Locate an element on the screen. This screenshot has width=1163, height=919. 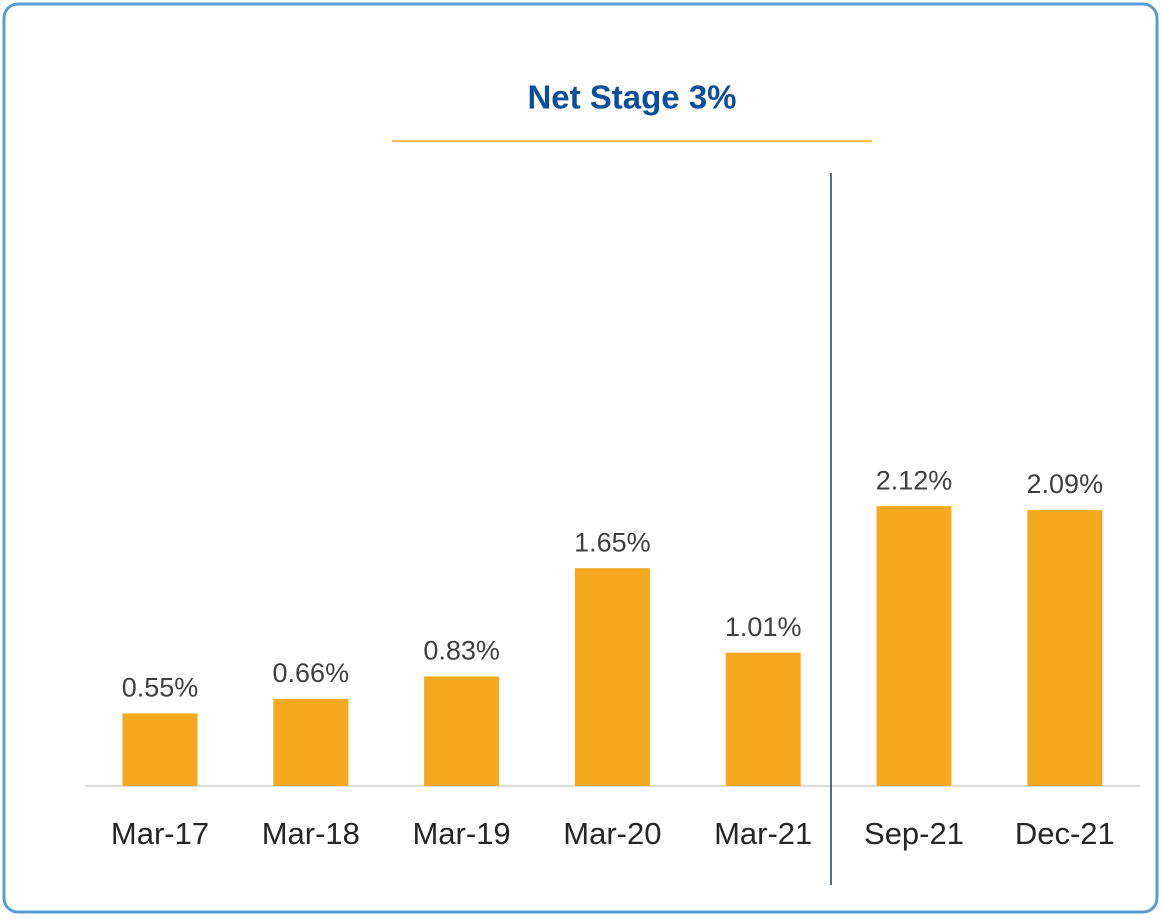
value-label: 0.83% is located at coordinates (461, 651).